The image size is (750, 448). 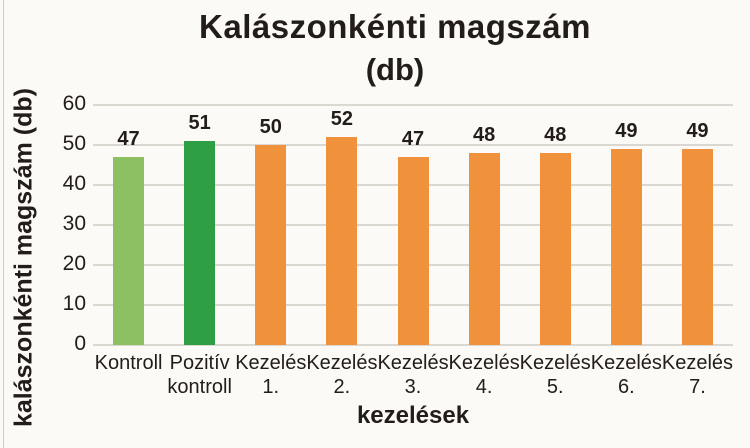 I want to click on y-tick-label: 20, so click(x=74, y=263).